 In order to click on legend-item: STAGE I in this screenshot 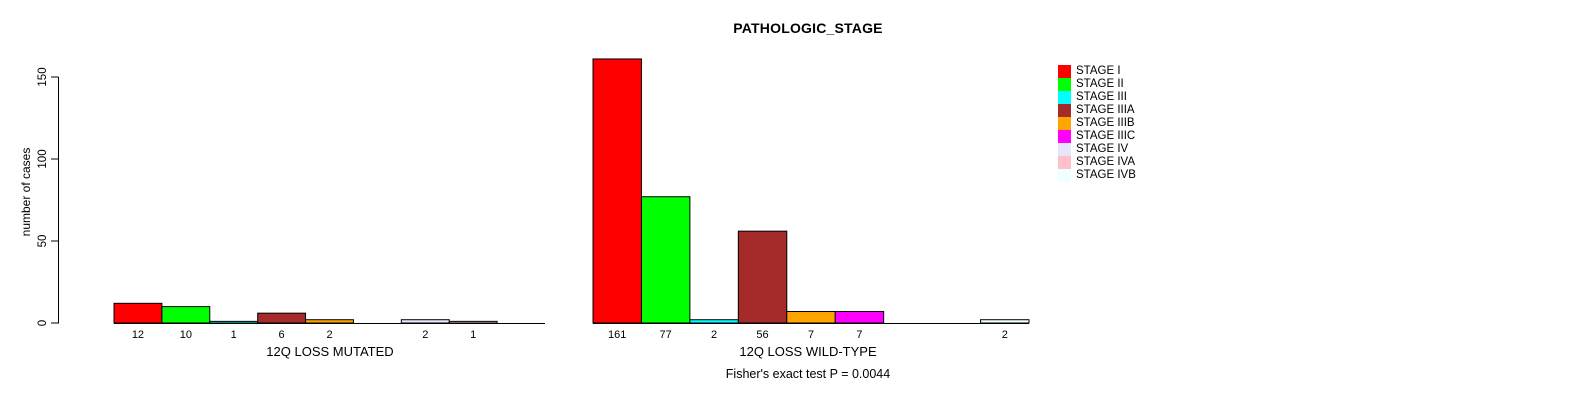, I will do `click(1097, 71)`.